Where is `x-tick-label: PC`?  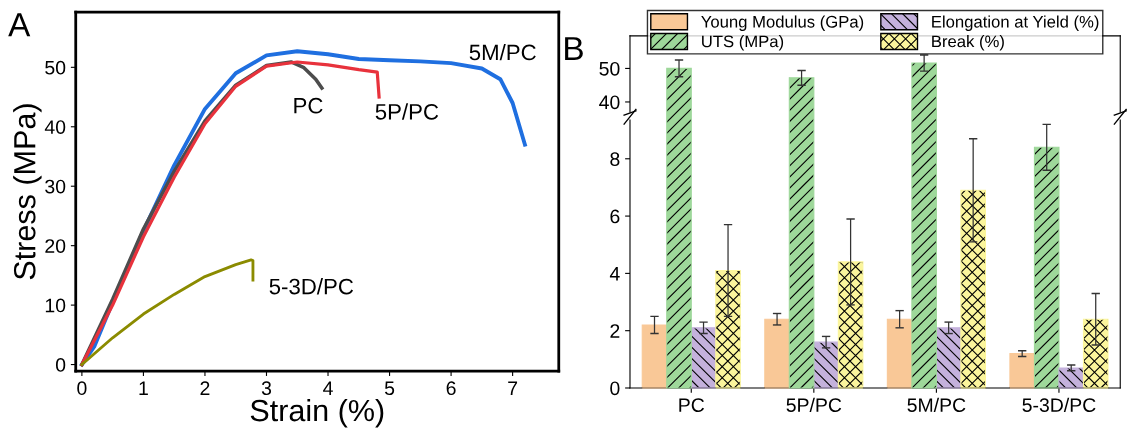
x-tick-label: PC is located at coordinates (692, 405).